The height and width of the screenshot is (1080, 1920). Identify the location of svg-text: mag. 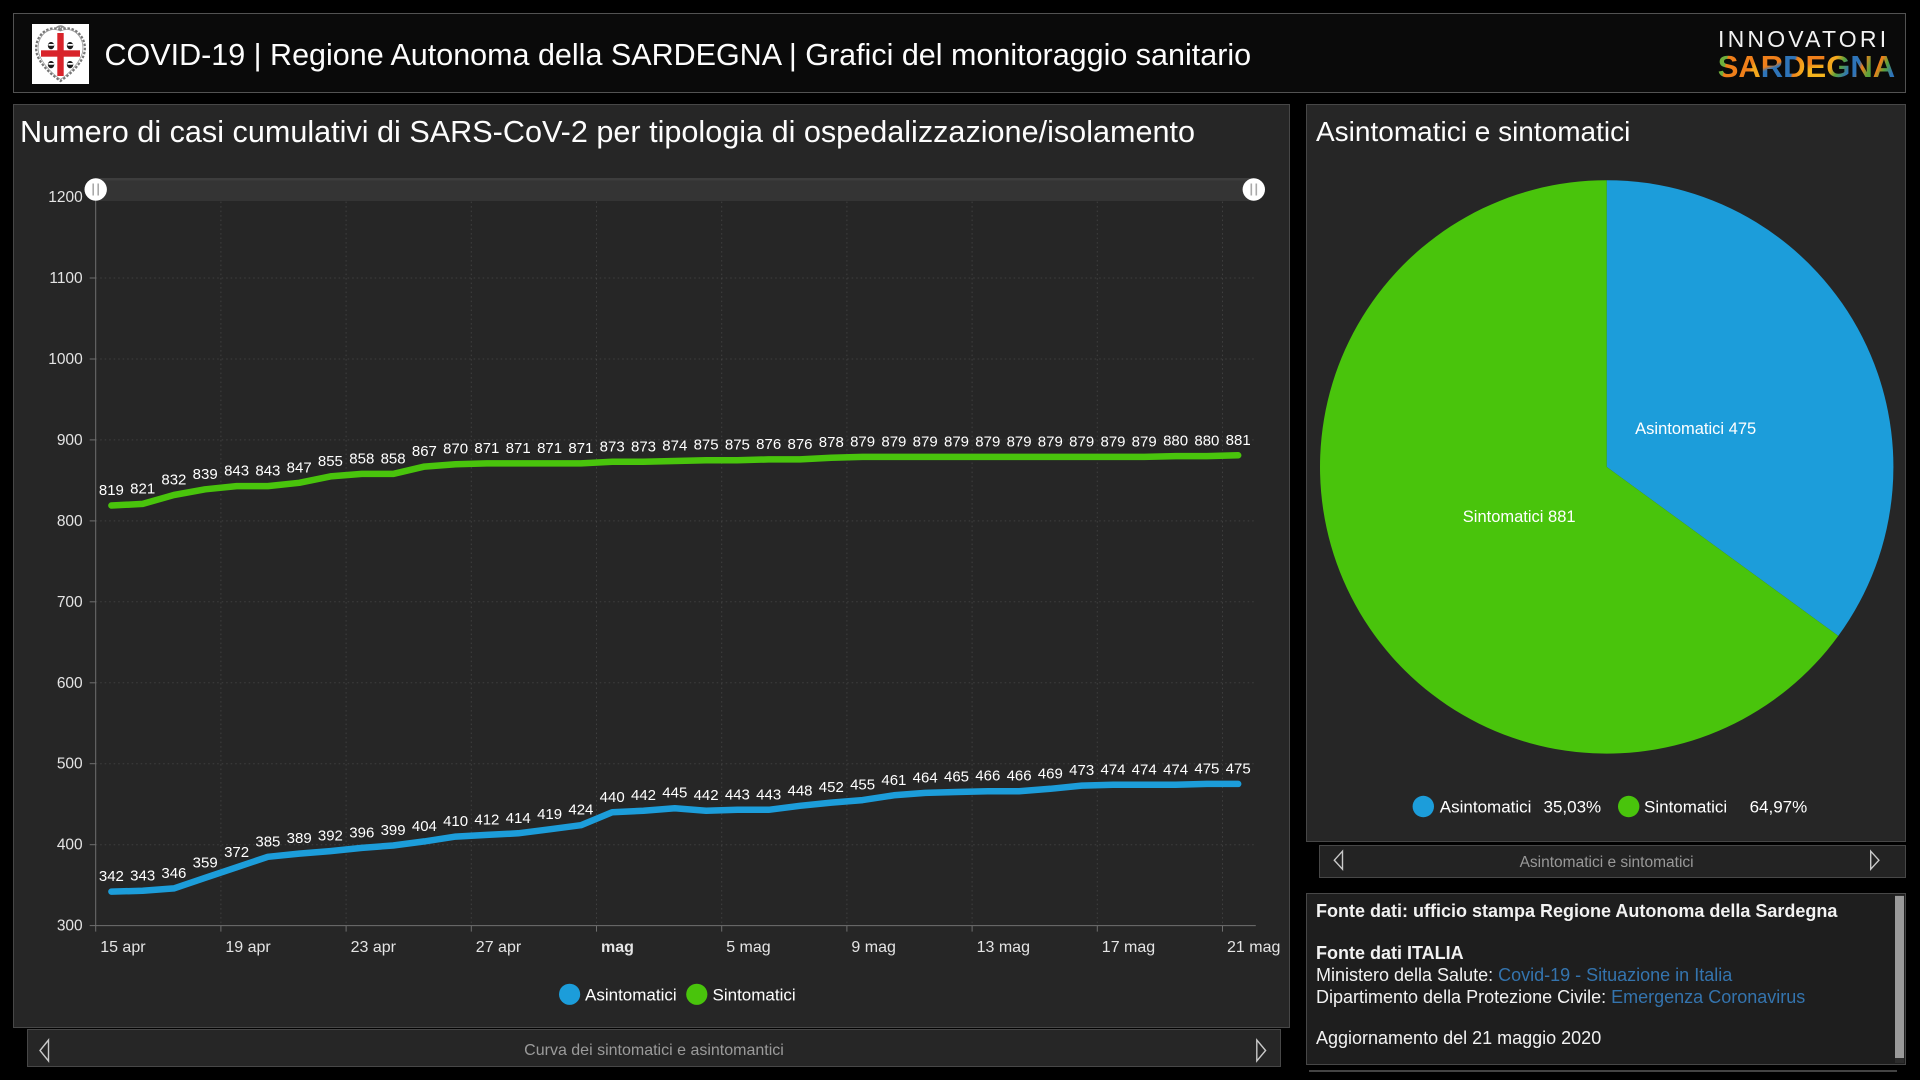
(617, 947).